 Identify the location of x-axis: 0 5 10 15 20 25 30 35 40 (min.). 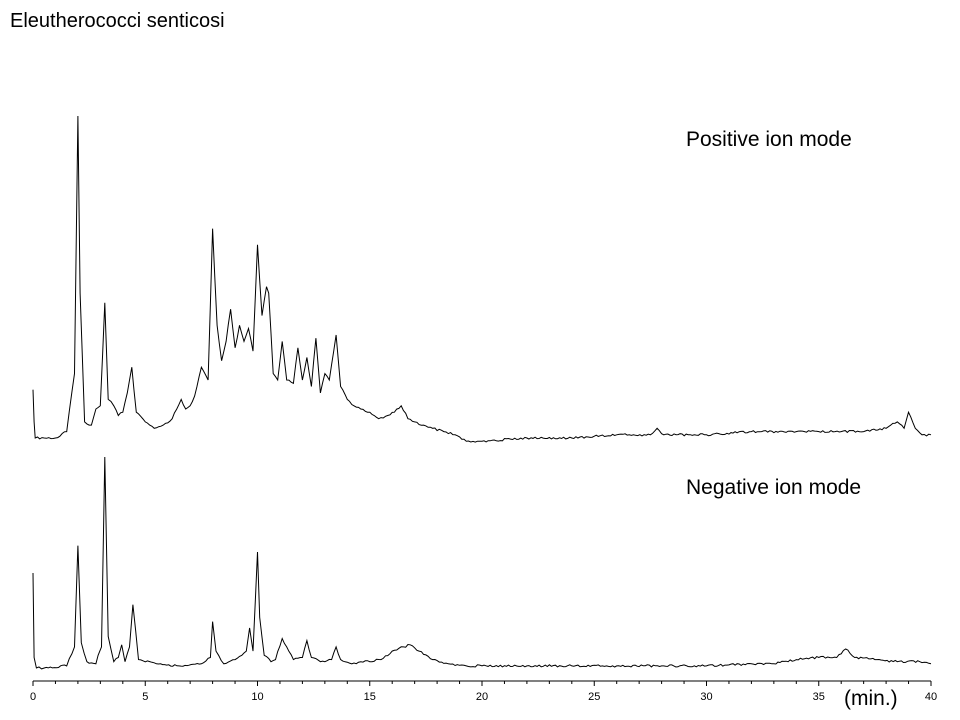
(483, 695).